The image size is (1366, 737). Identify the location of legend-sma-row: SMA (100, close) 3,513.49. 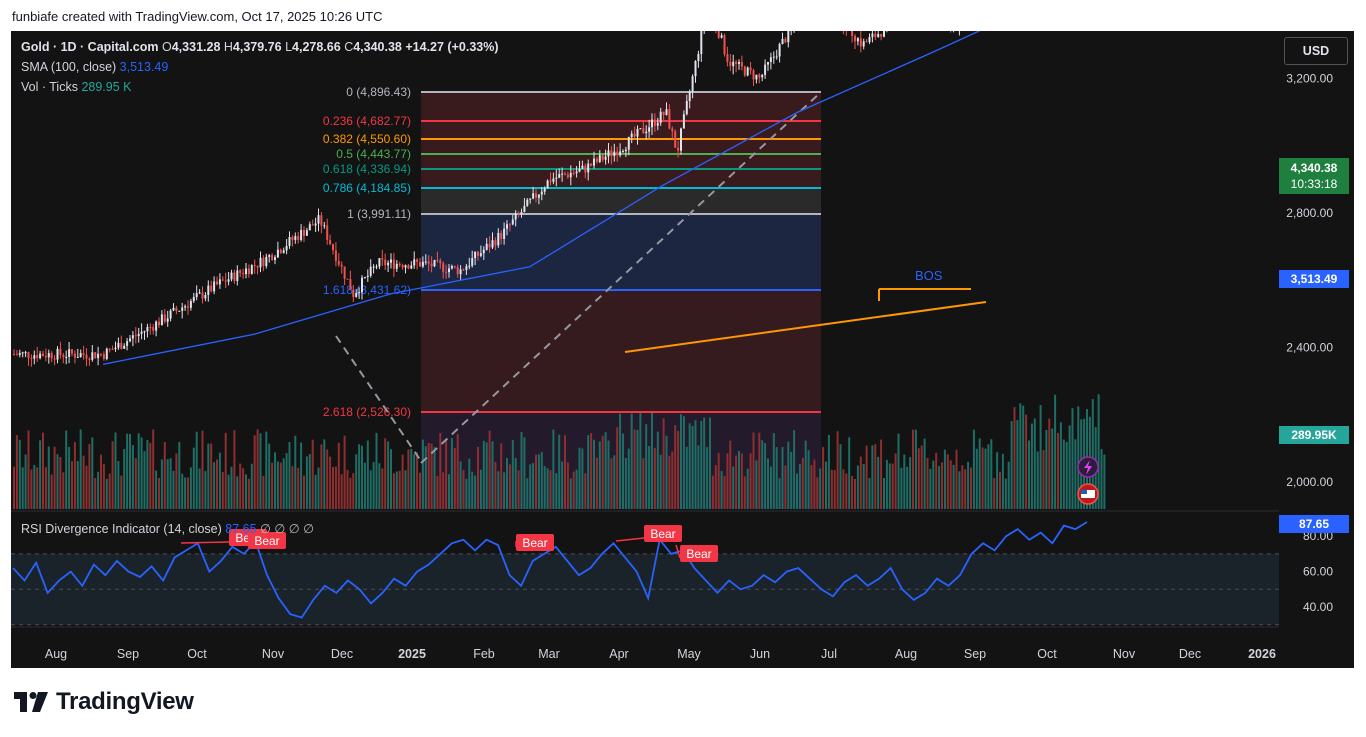
(94, 67).